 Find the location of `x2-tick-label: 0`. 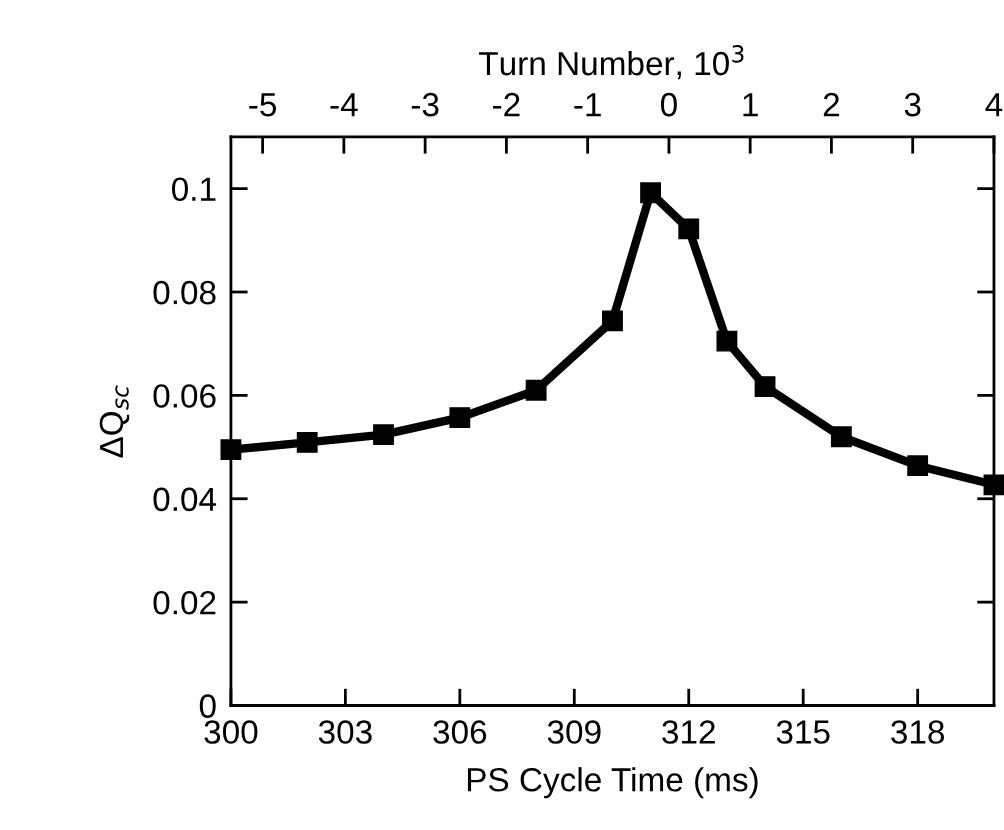

x2-tick-label: 0 is located at coordinates (668, 104).